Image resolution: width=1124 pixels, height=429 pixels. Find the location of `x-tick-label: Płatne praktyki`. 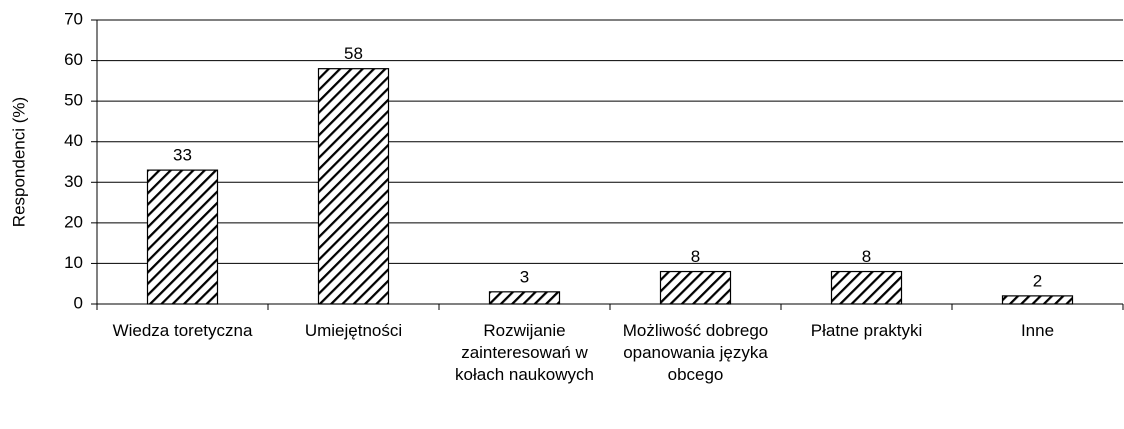

x-tick-label: Płatne praktyki is located at coordinates (866, 330).